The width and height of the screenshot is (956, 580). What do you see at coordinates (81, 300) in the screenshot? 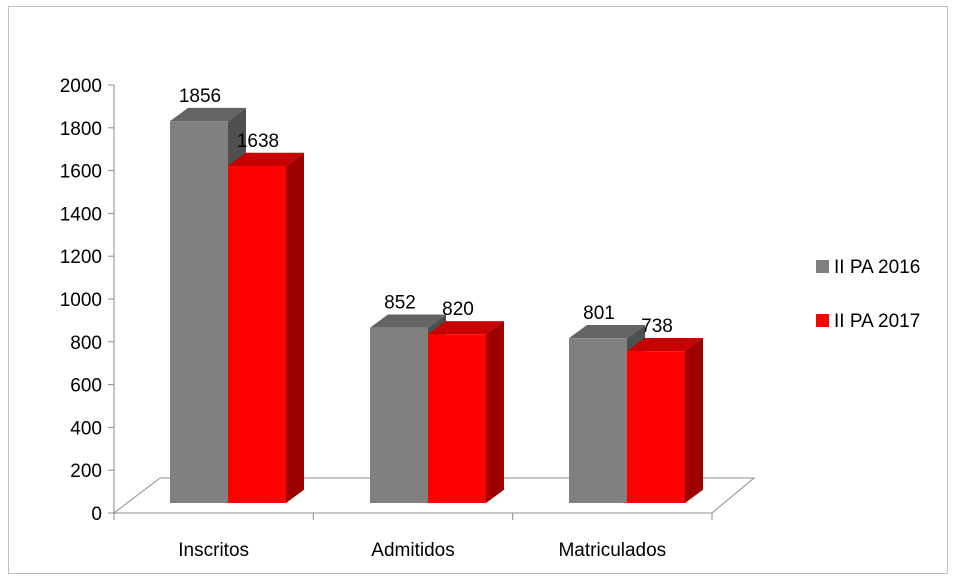
I see `y-tick-label: 1000` at bounding box center [81, 300].